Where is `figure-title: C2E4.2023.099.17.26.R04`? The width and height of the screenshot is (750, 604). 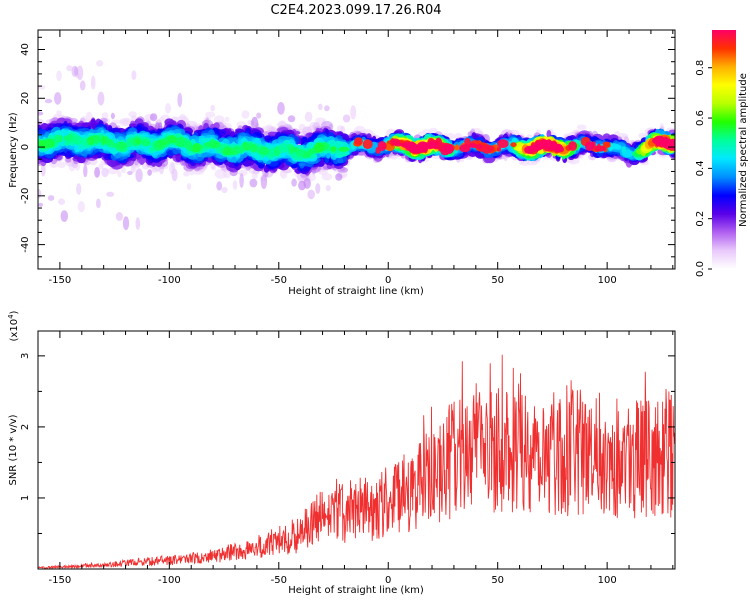
figure-title: C2E4.2023.099.17.26.R04 is located at coordinates (355, 10).